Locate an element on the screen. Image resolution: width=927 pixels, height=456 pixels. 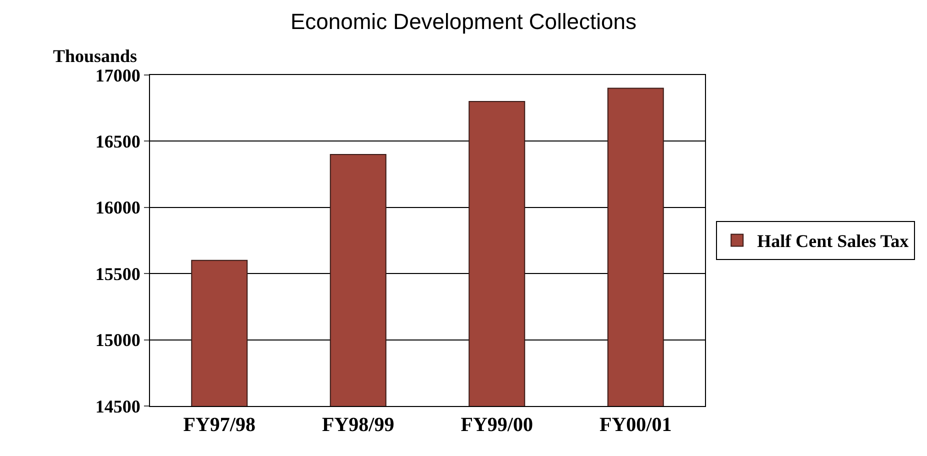
y-axis-title: Thousands is located at coordinates (95, 56).